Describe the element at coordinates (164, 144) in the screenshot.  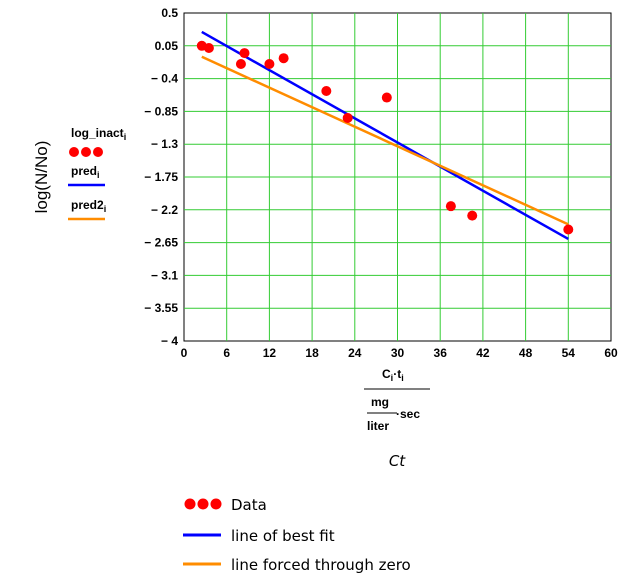
I see `y-tick-label: − 1.3` at that location.